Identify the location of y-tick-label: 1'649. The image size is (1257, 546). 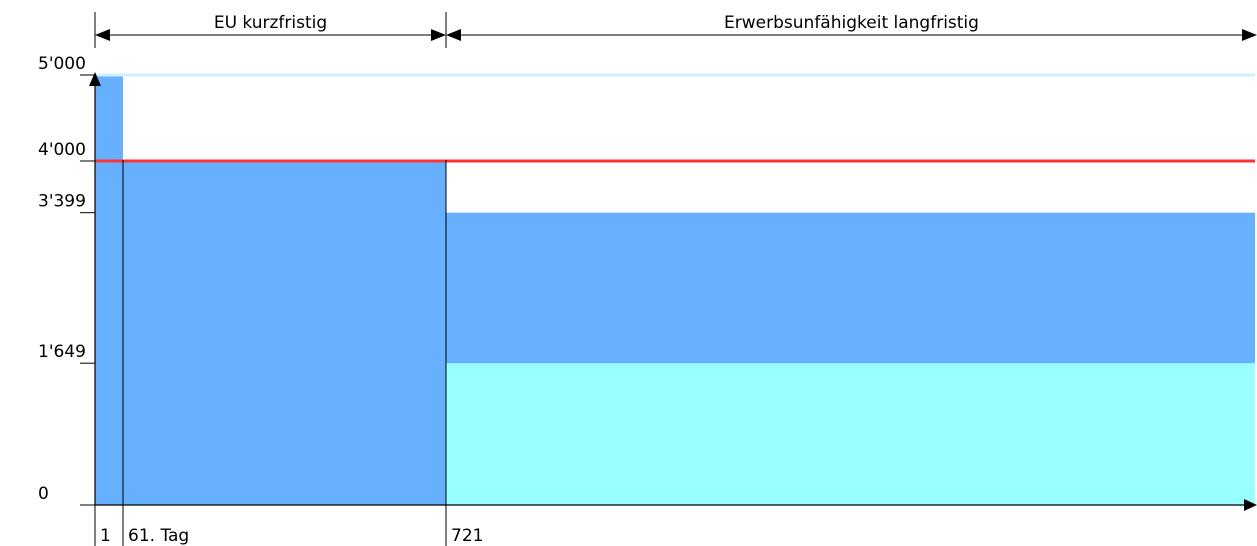
(62, 352).